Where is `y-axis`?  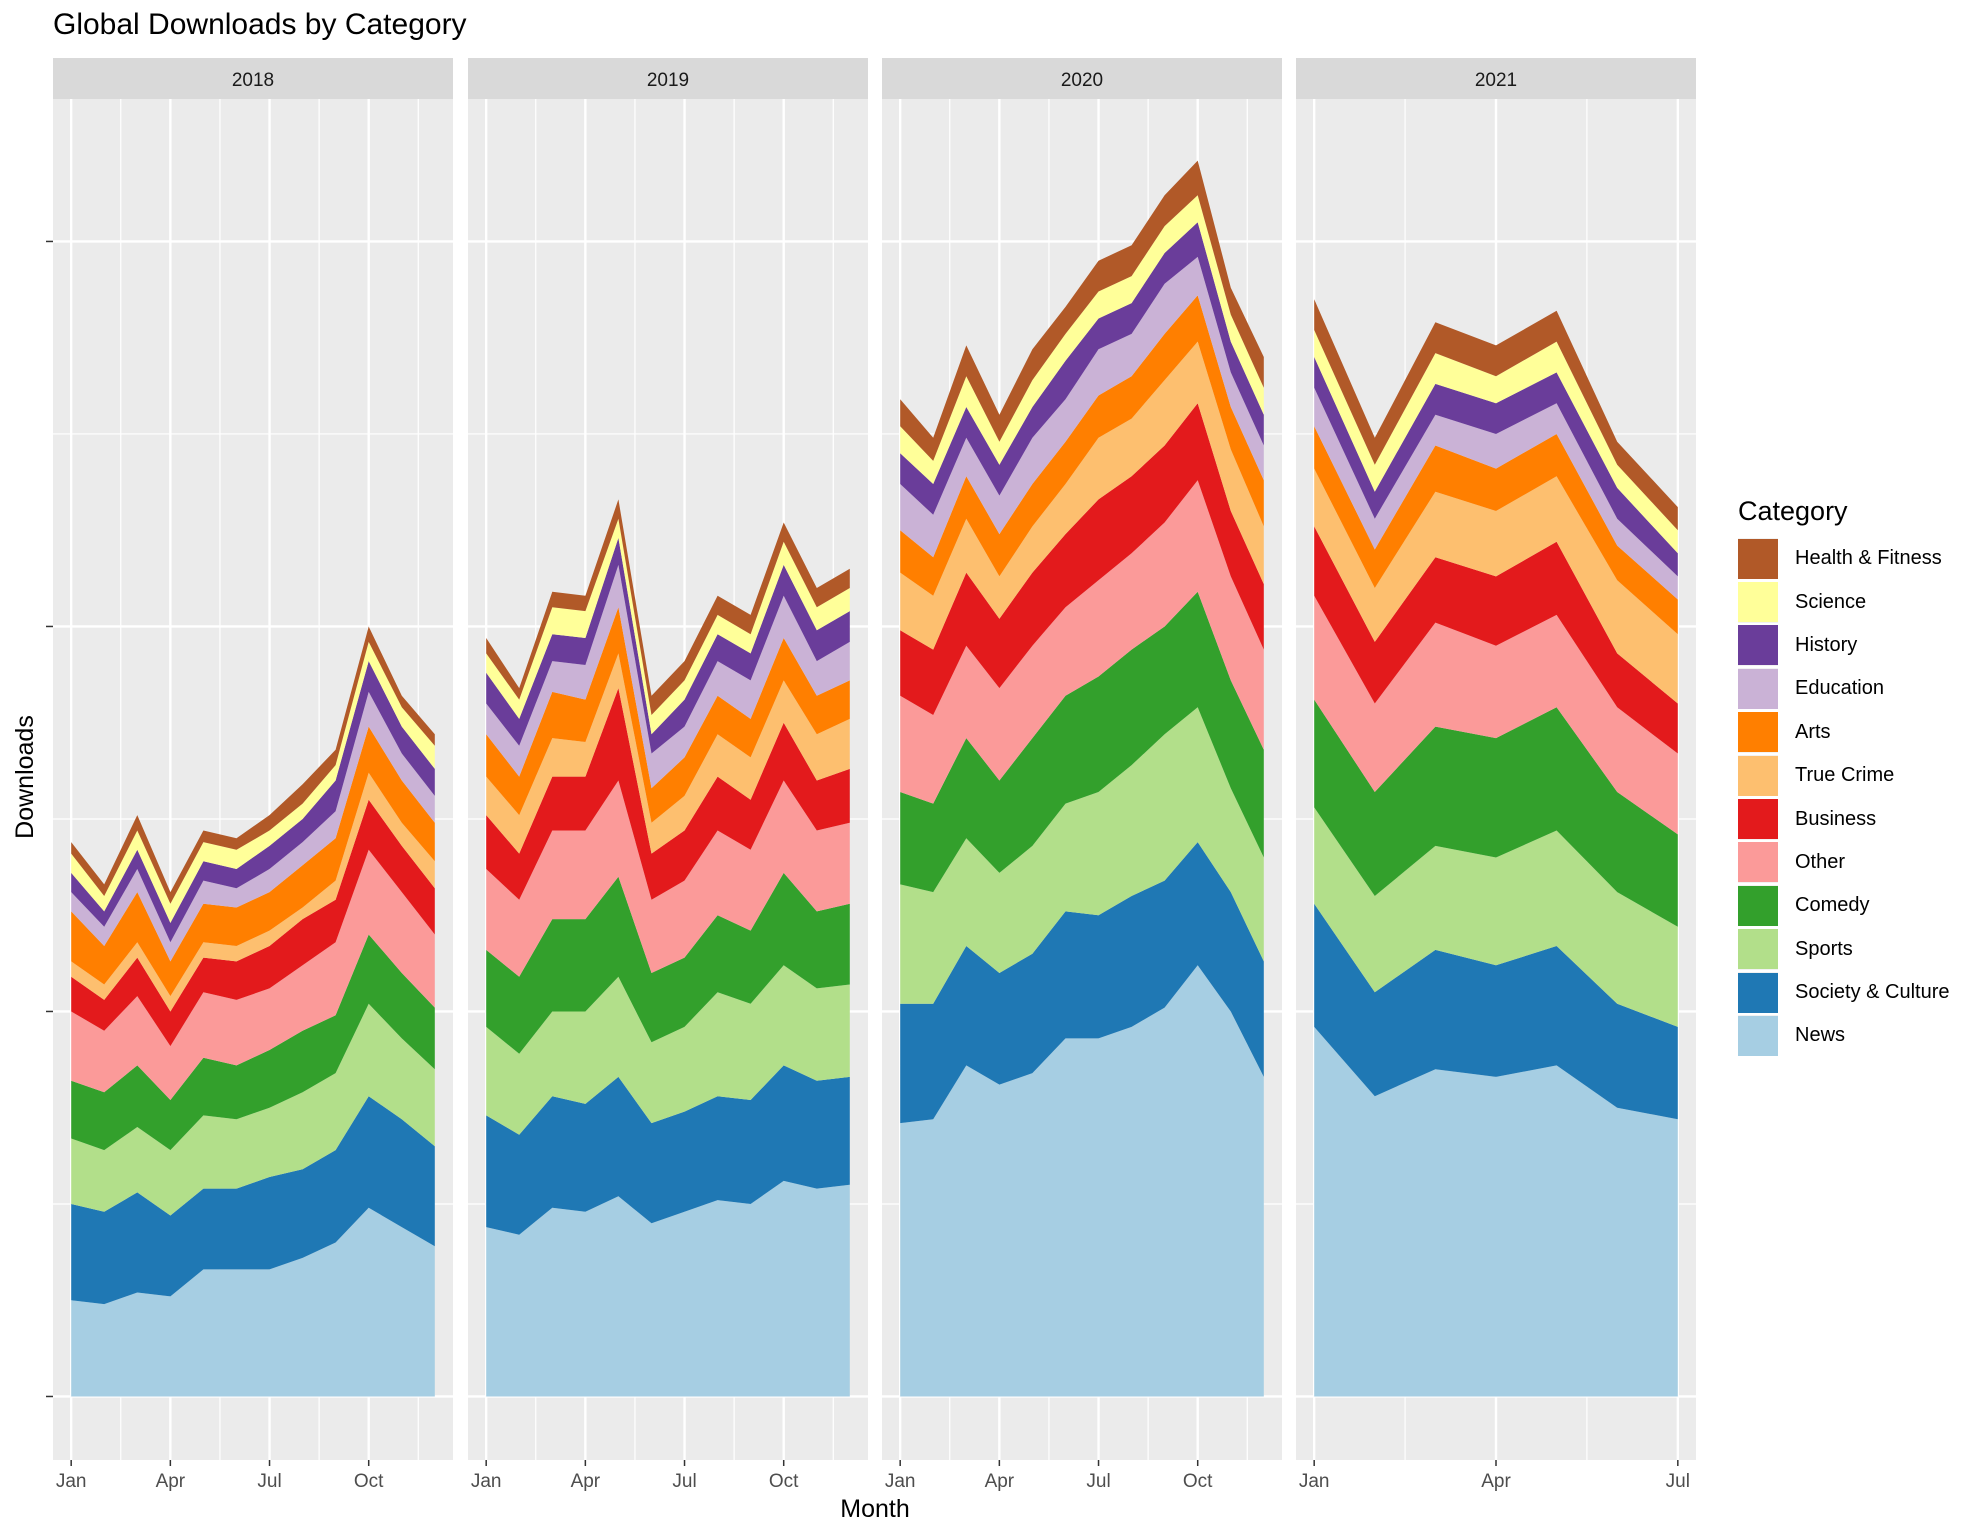 y-axis is located at coordinates (49, 819).